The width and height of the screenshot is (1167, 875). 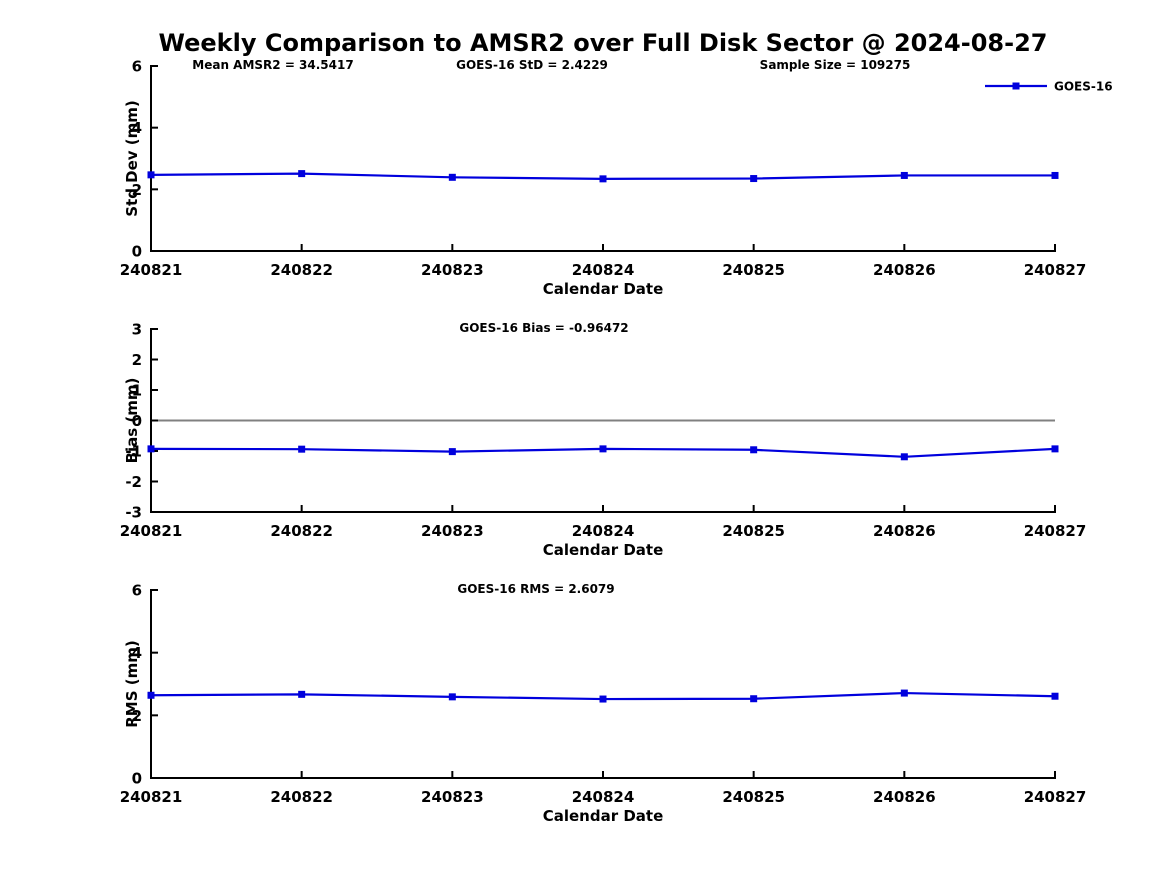 What do you see at coordinates (603, 550) in the screenshot?
I see `bias-xlabel: Calendar Date` at bounding box center [603, 550].